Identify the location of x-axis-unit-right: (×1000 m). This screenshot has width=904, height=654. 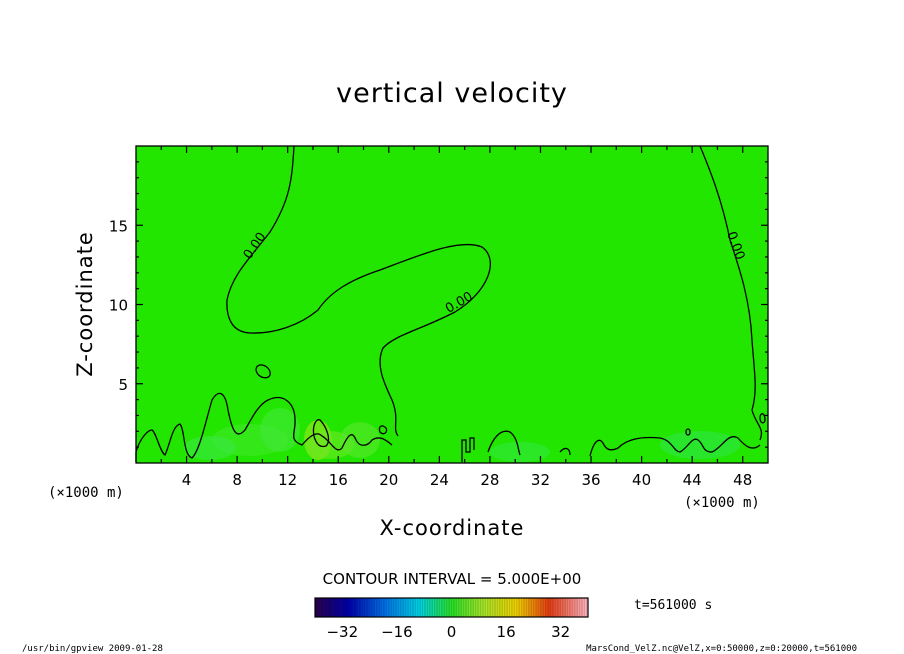
(722, 503).